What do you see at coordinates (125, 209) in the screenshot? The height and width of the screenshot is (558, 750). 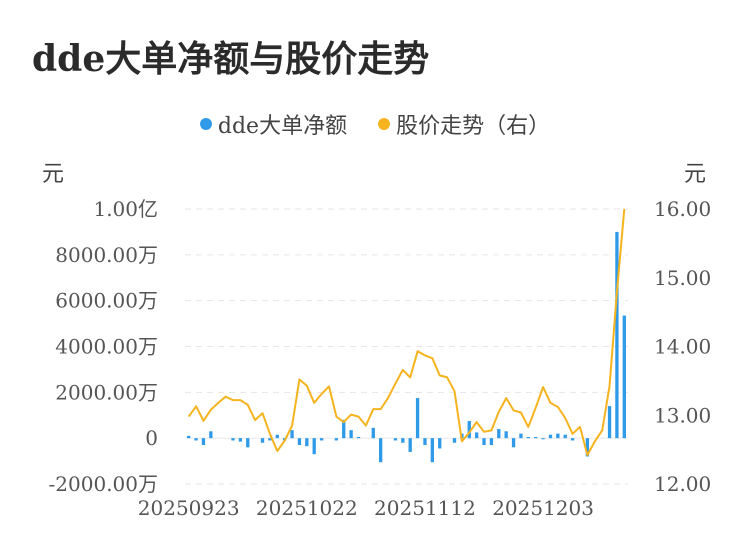 I see `left-tick-label: 1.00亿` at bounding box center [125, 209].